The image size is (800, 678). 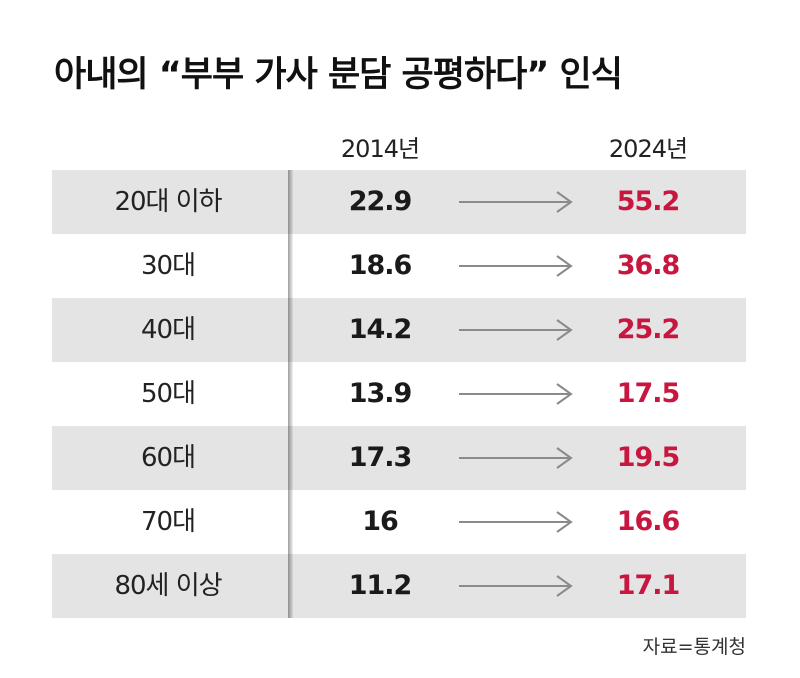 What do you see at coordinates (648, 265) in the screenshot?
I see `value-2024: 36.8` at bounding box center [648, 265].